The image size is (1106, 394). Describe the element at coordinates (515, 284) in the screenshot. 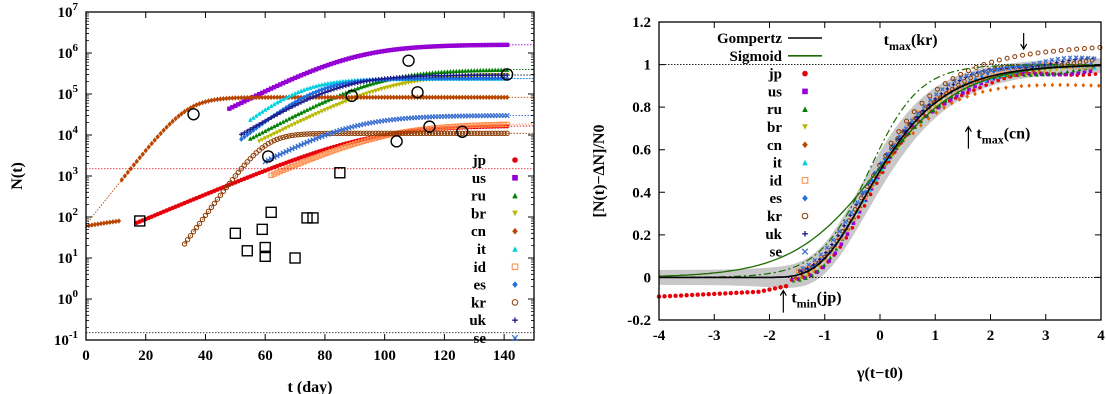

I see `left-legend-marker-es` at that location.